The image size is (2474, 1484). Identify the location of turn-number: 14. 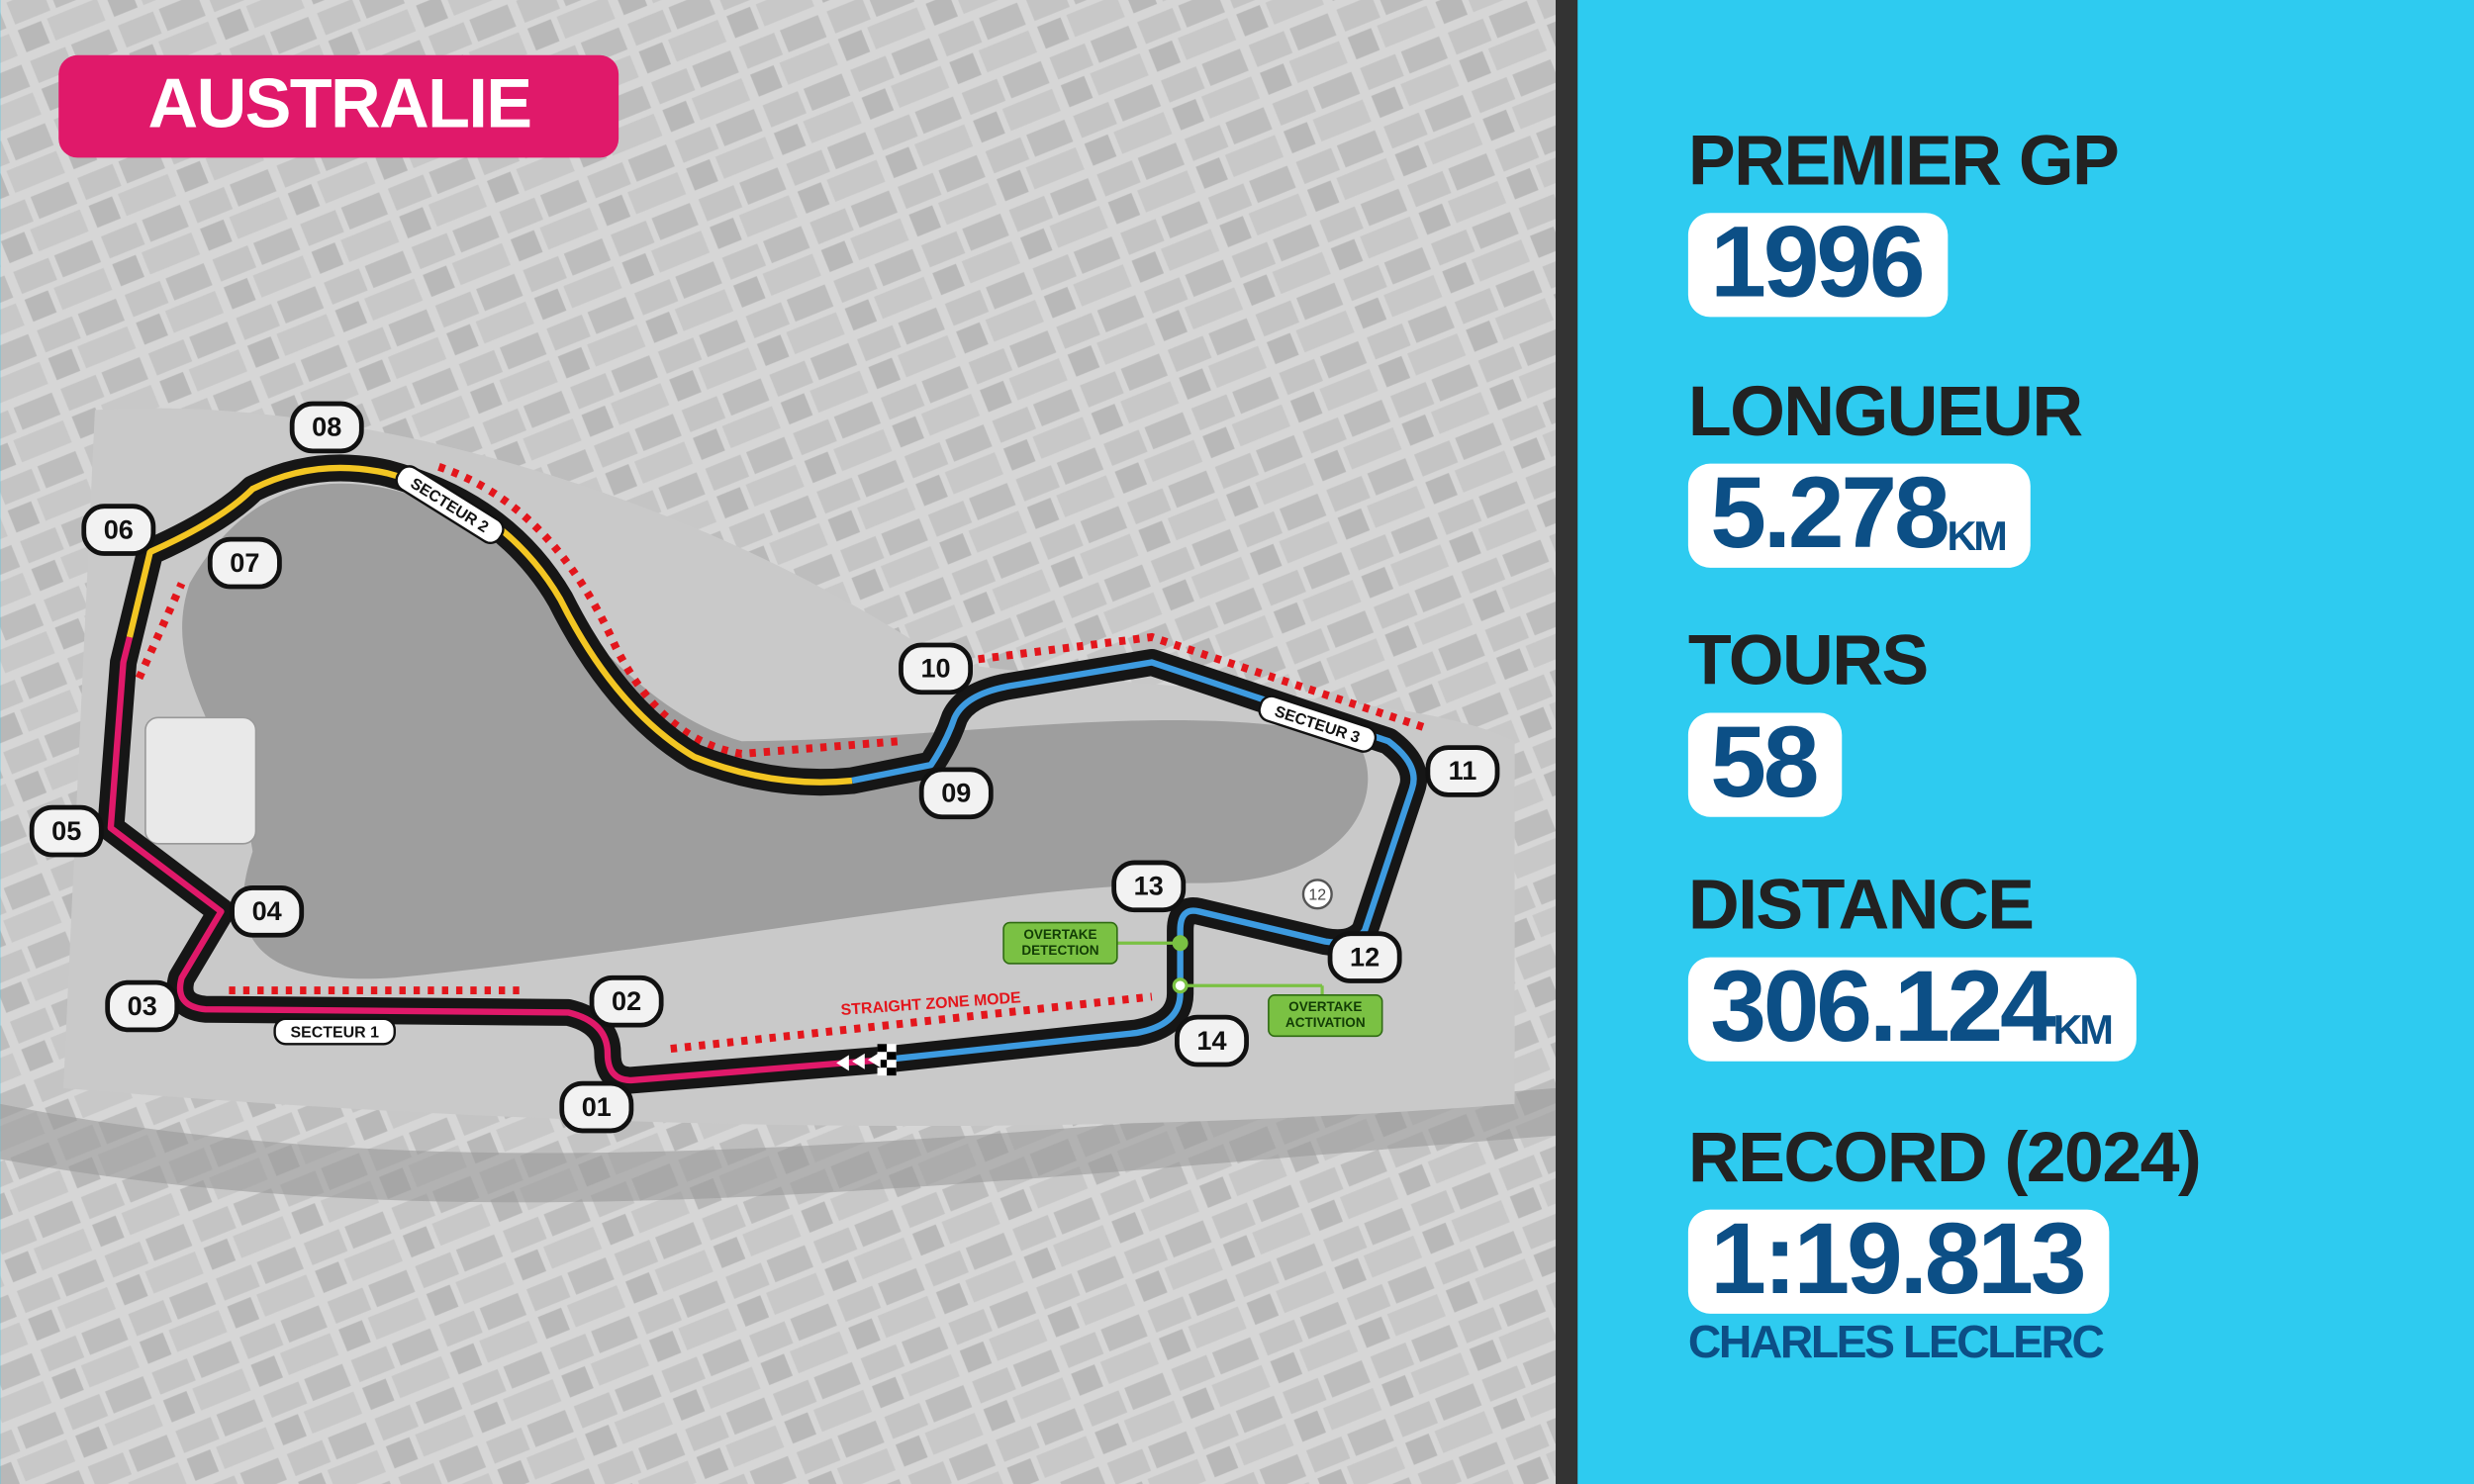
(1211, 1040).